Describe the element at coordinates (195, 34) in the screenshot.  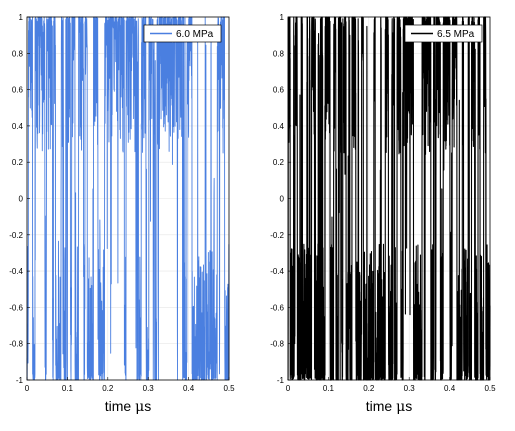
I see `legend-label-6-0: 6.0 MPa` at that location.